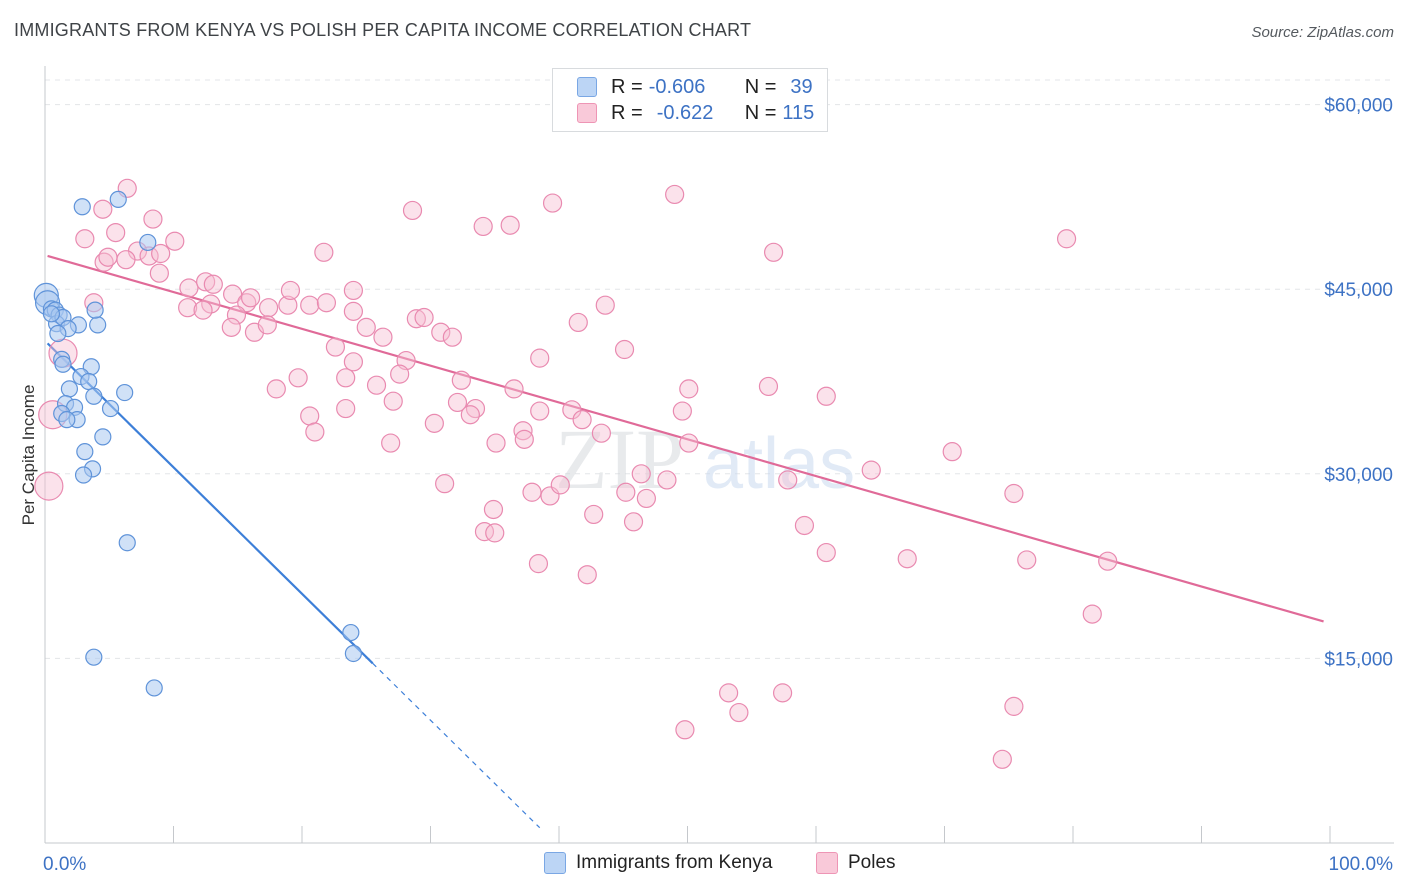 This screenshot has width=1406, height=892. Describe the element at coordinates (674, 862) in the screenshot. I see `kenya-legend-label: Immigrants from Kenya` at that location.